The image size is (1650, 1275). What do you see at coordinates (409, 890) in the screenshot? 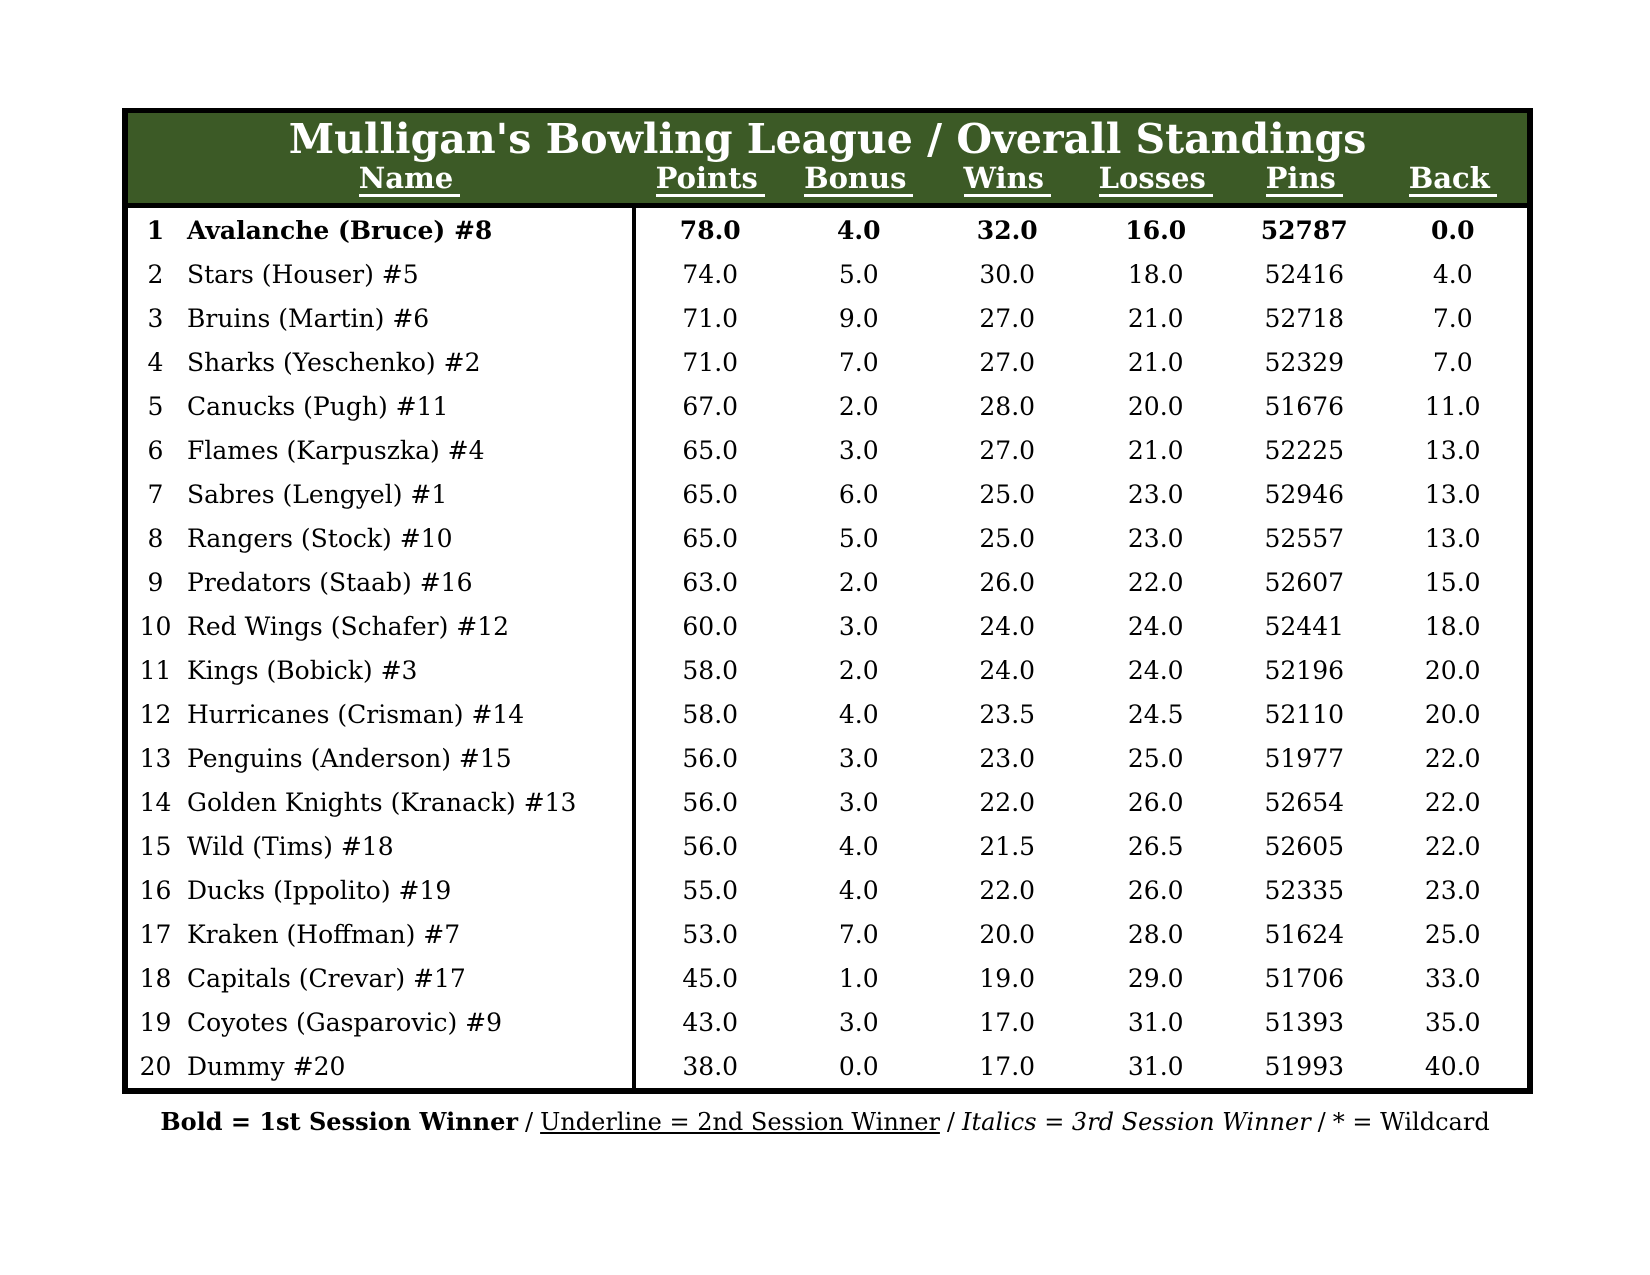
I see `row-team-name: Ducks (Ippolito) #19` at bounding box center [409, 890].